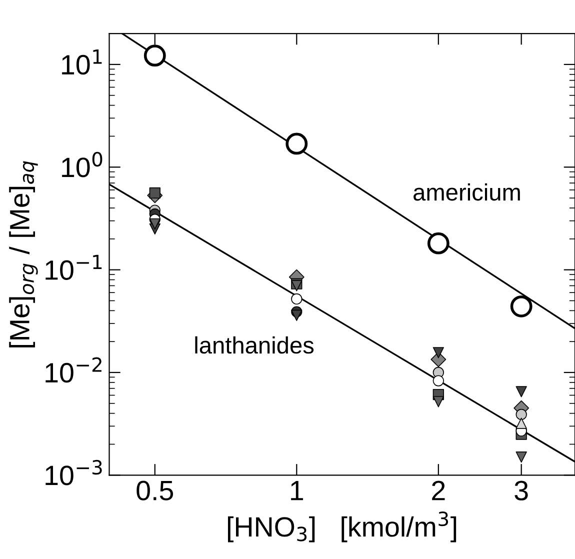 Image resolution: width=575 pixels, height=559 pixels. What do you see at coordinates (342, 526) in the screenshot?
I see `x-axis-title: [HNO$_{3}$] [kmol/m$^{3}$]` at bounding box center [342, 526].